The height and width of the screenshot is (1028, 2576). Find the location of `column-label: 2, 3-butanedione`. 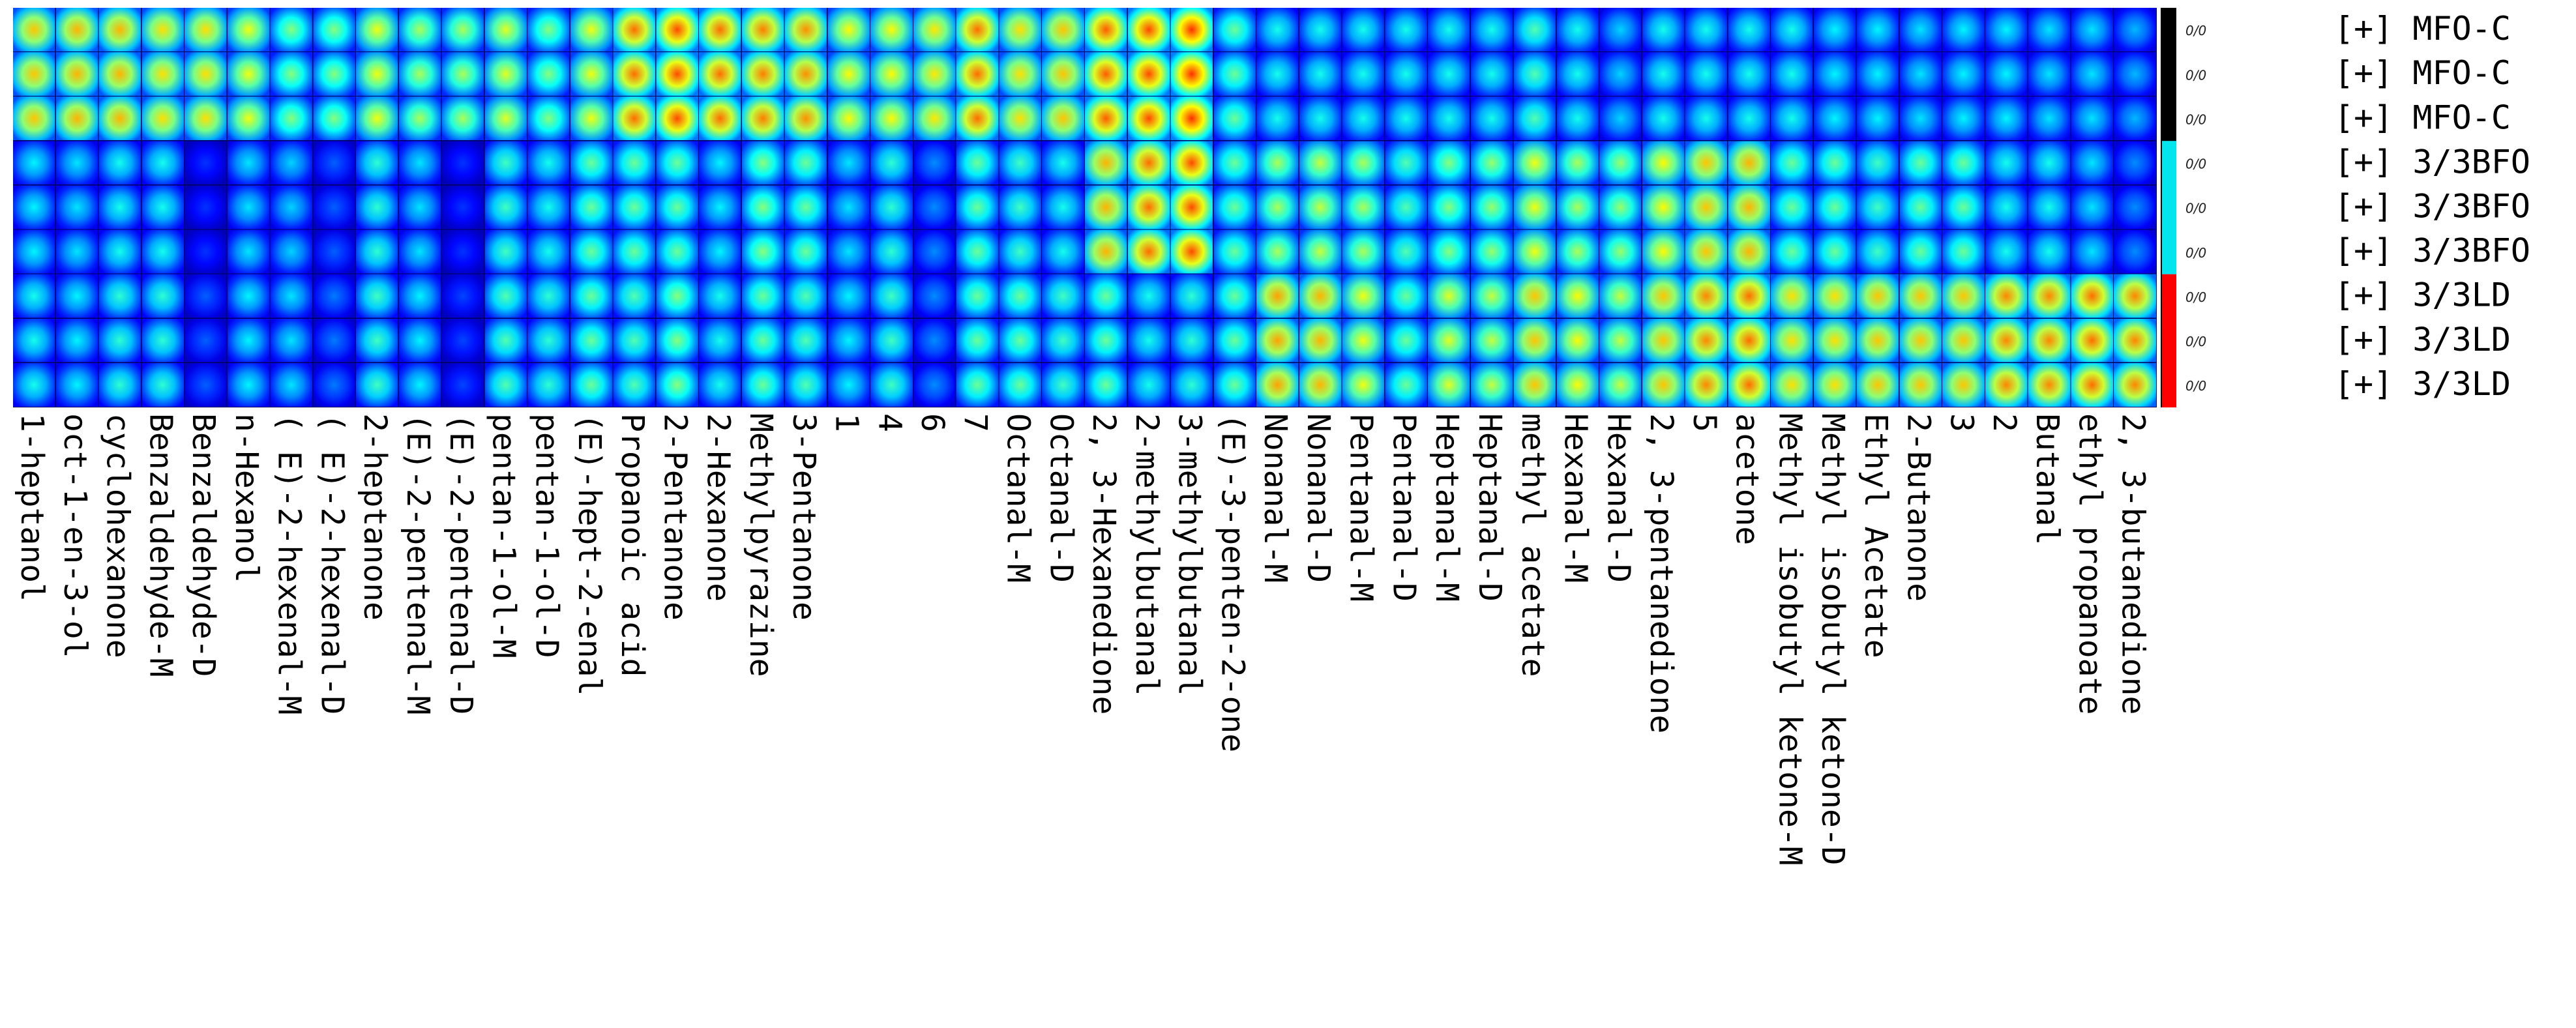

column-label: 2, 3-butanedione is located at coordinates (2132, 563).